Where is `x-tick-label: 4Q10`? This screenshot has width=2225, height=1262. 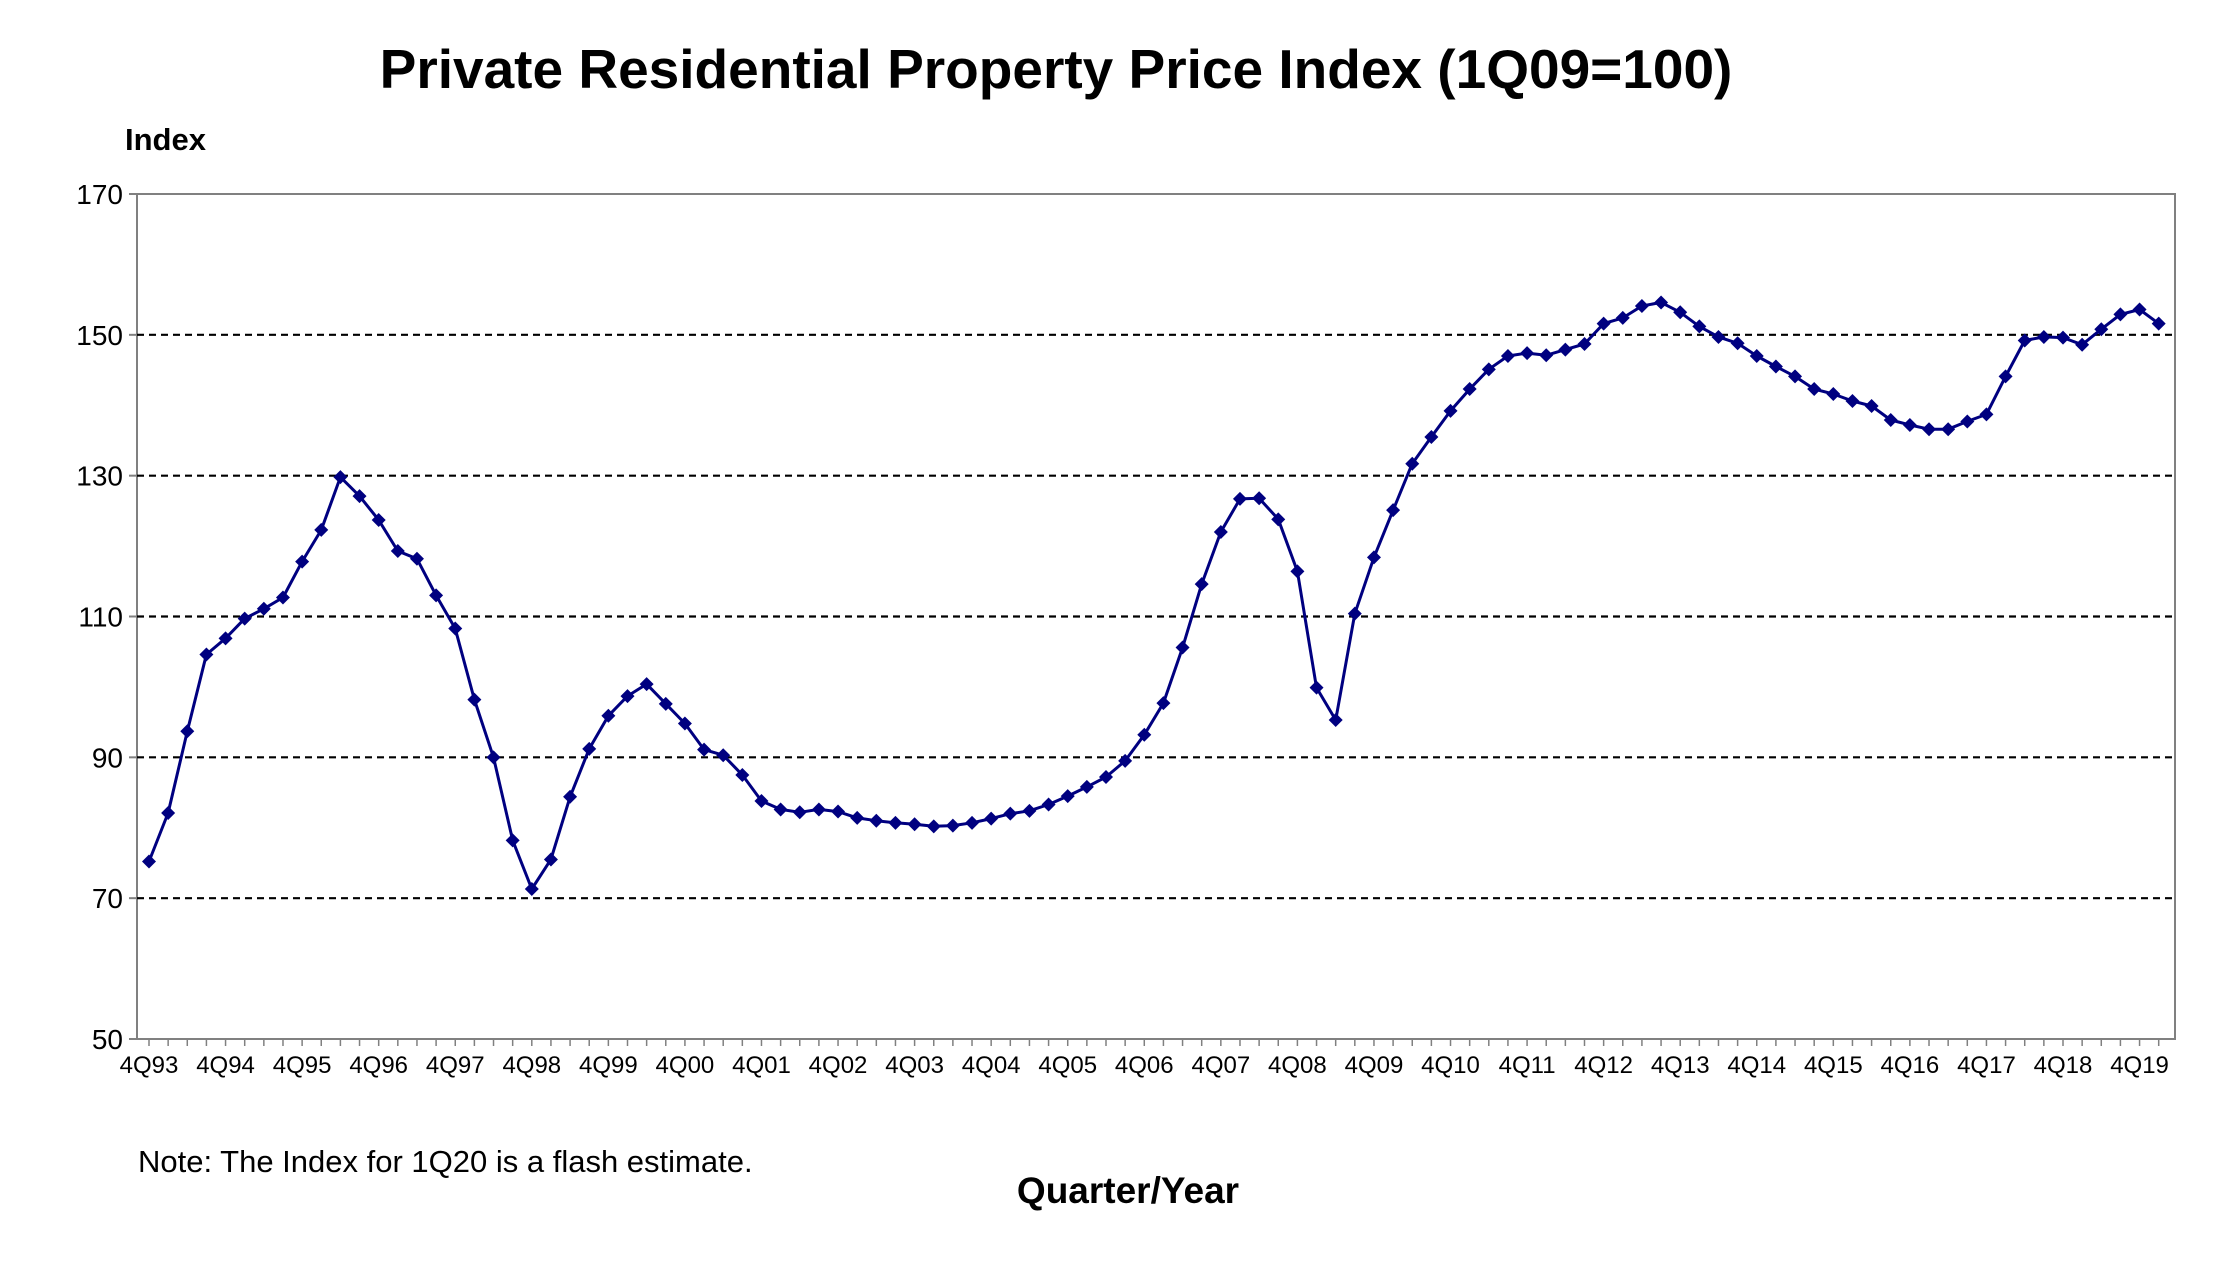
x-tick-label: 4Q10 is located at coordinates (1450, 1065).